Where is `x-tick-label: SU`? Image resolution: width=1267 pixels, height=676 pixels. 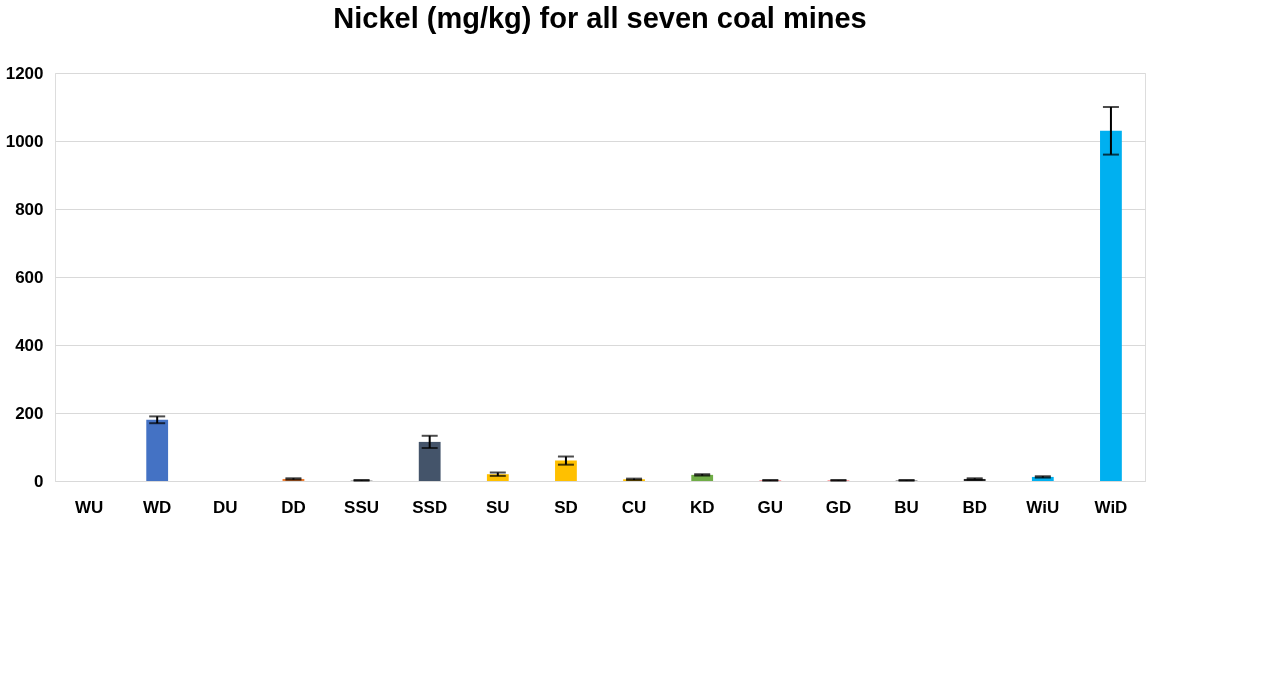
x-tick-label: SU is located at coordinates (498, 507).